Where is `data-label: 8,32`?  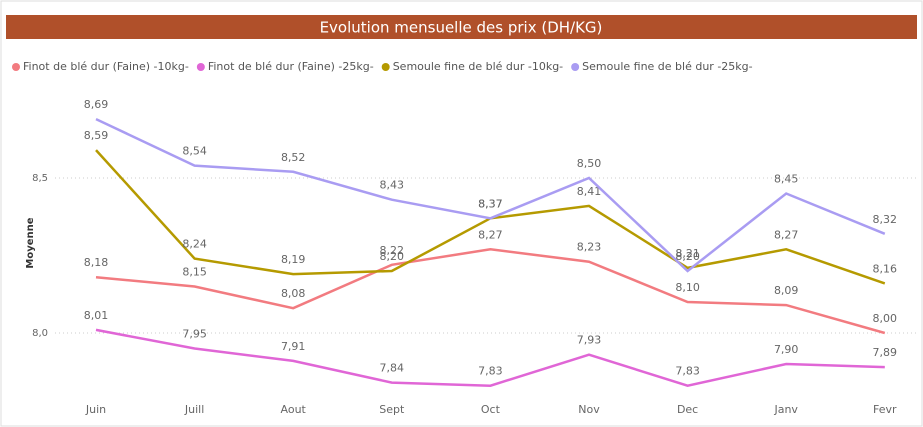 data-label: 8,32 is located at coordinates (885, 219).